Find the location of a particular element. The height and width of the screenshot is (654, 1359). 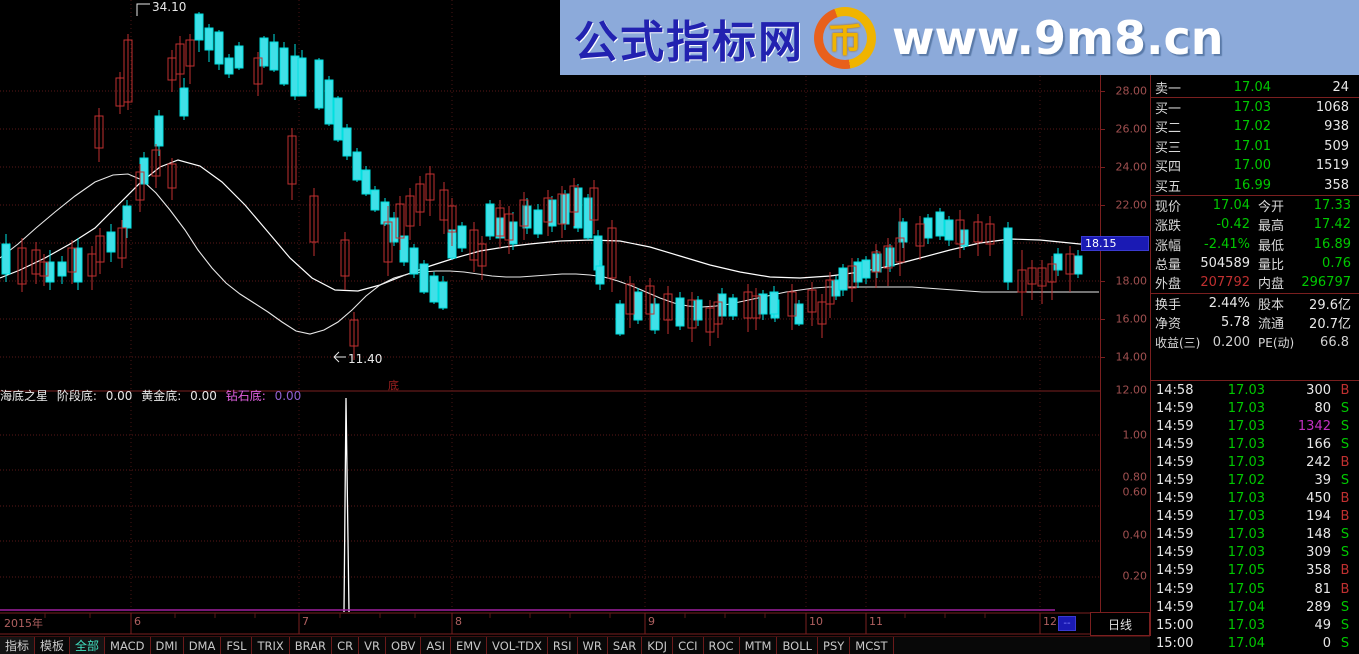

toolbar-item-emv: EMV is located at coordinates (469, 645).